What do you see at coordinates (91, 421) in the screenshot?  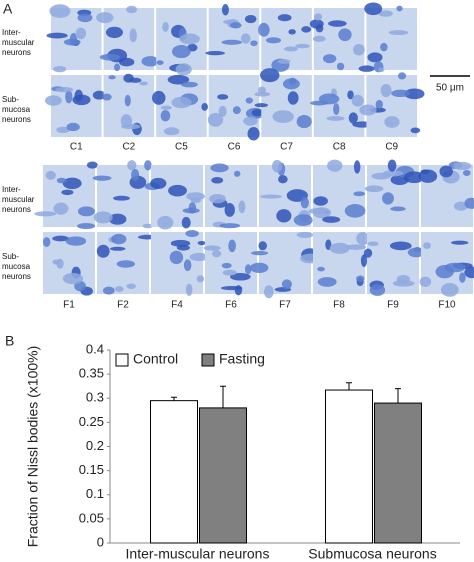 I see `y-tick-label: 0.25` at bounding box center [91, 421].